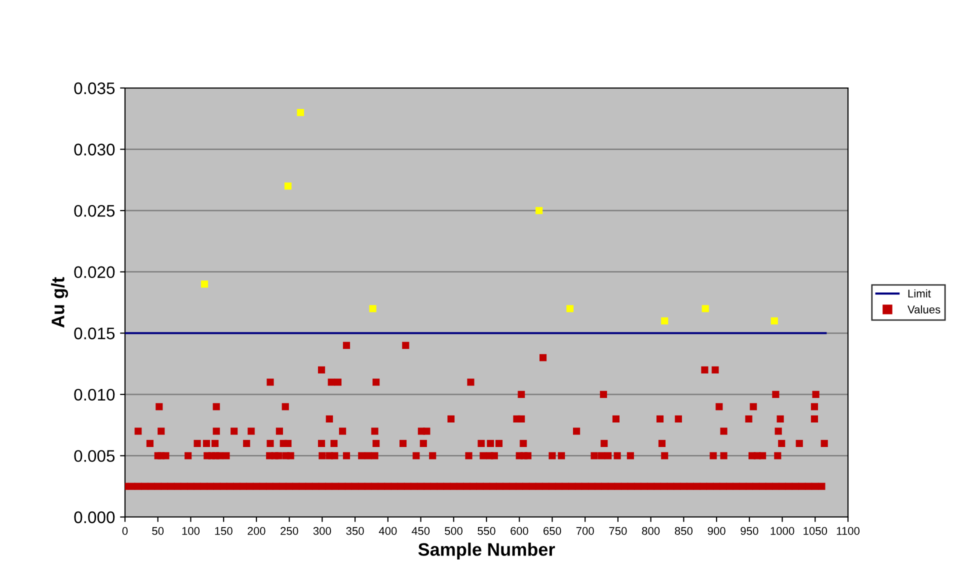 The image size is (978, 582). Describe the element at coordinates (782, 531) in the screenshot. I see `x-tick-label: 1000` at that location.